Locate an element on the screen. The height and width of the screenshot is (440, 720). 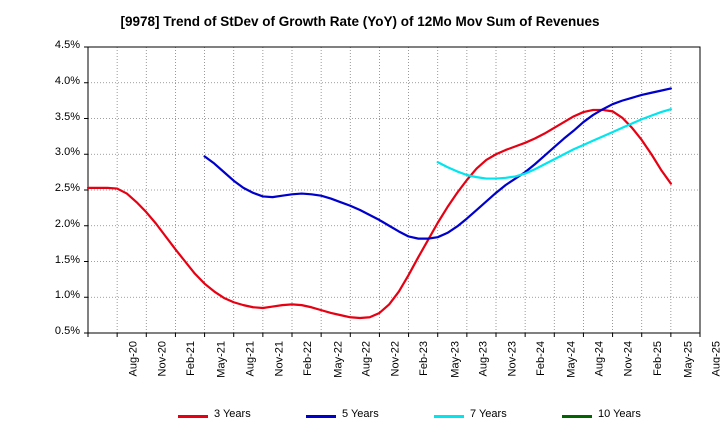
x-axis-tick-label: Aug-23 is located at coordinates (483, 359).